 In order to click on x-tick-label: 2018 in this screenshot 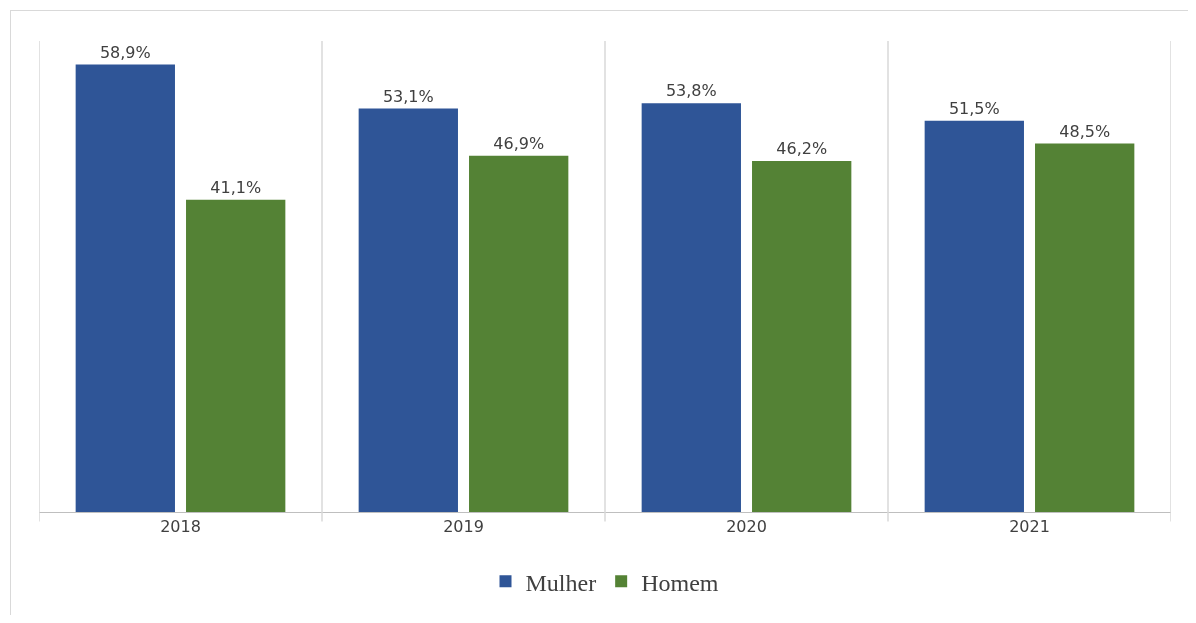, I will do `click(180, 527)`.